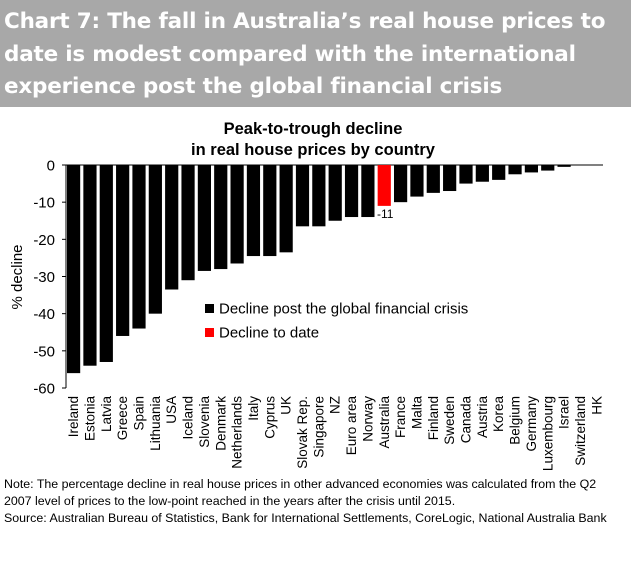  Describe the element at coordinates (531, 424) in the screenshot. I see `x-tick-label-germany: Germany` at that location.